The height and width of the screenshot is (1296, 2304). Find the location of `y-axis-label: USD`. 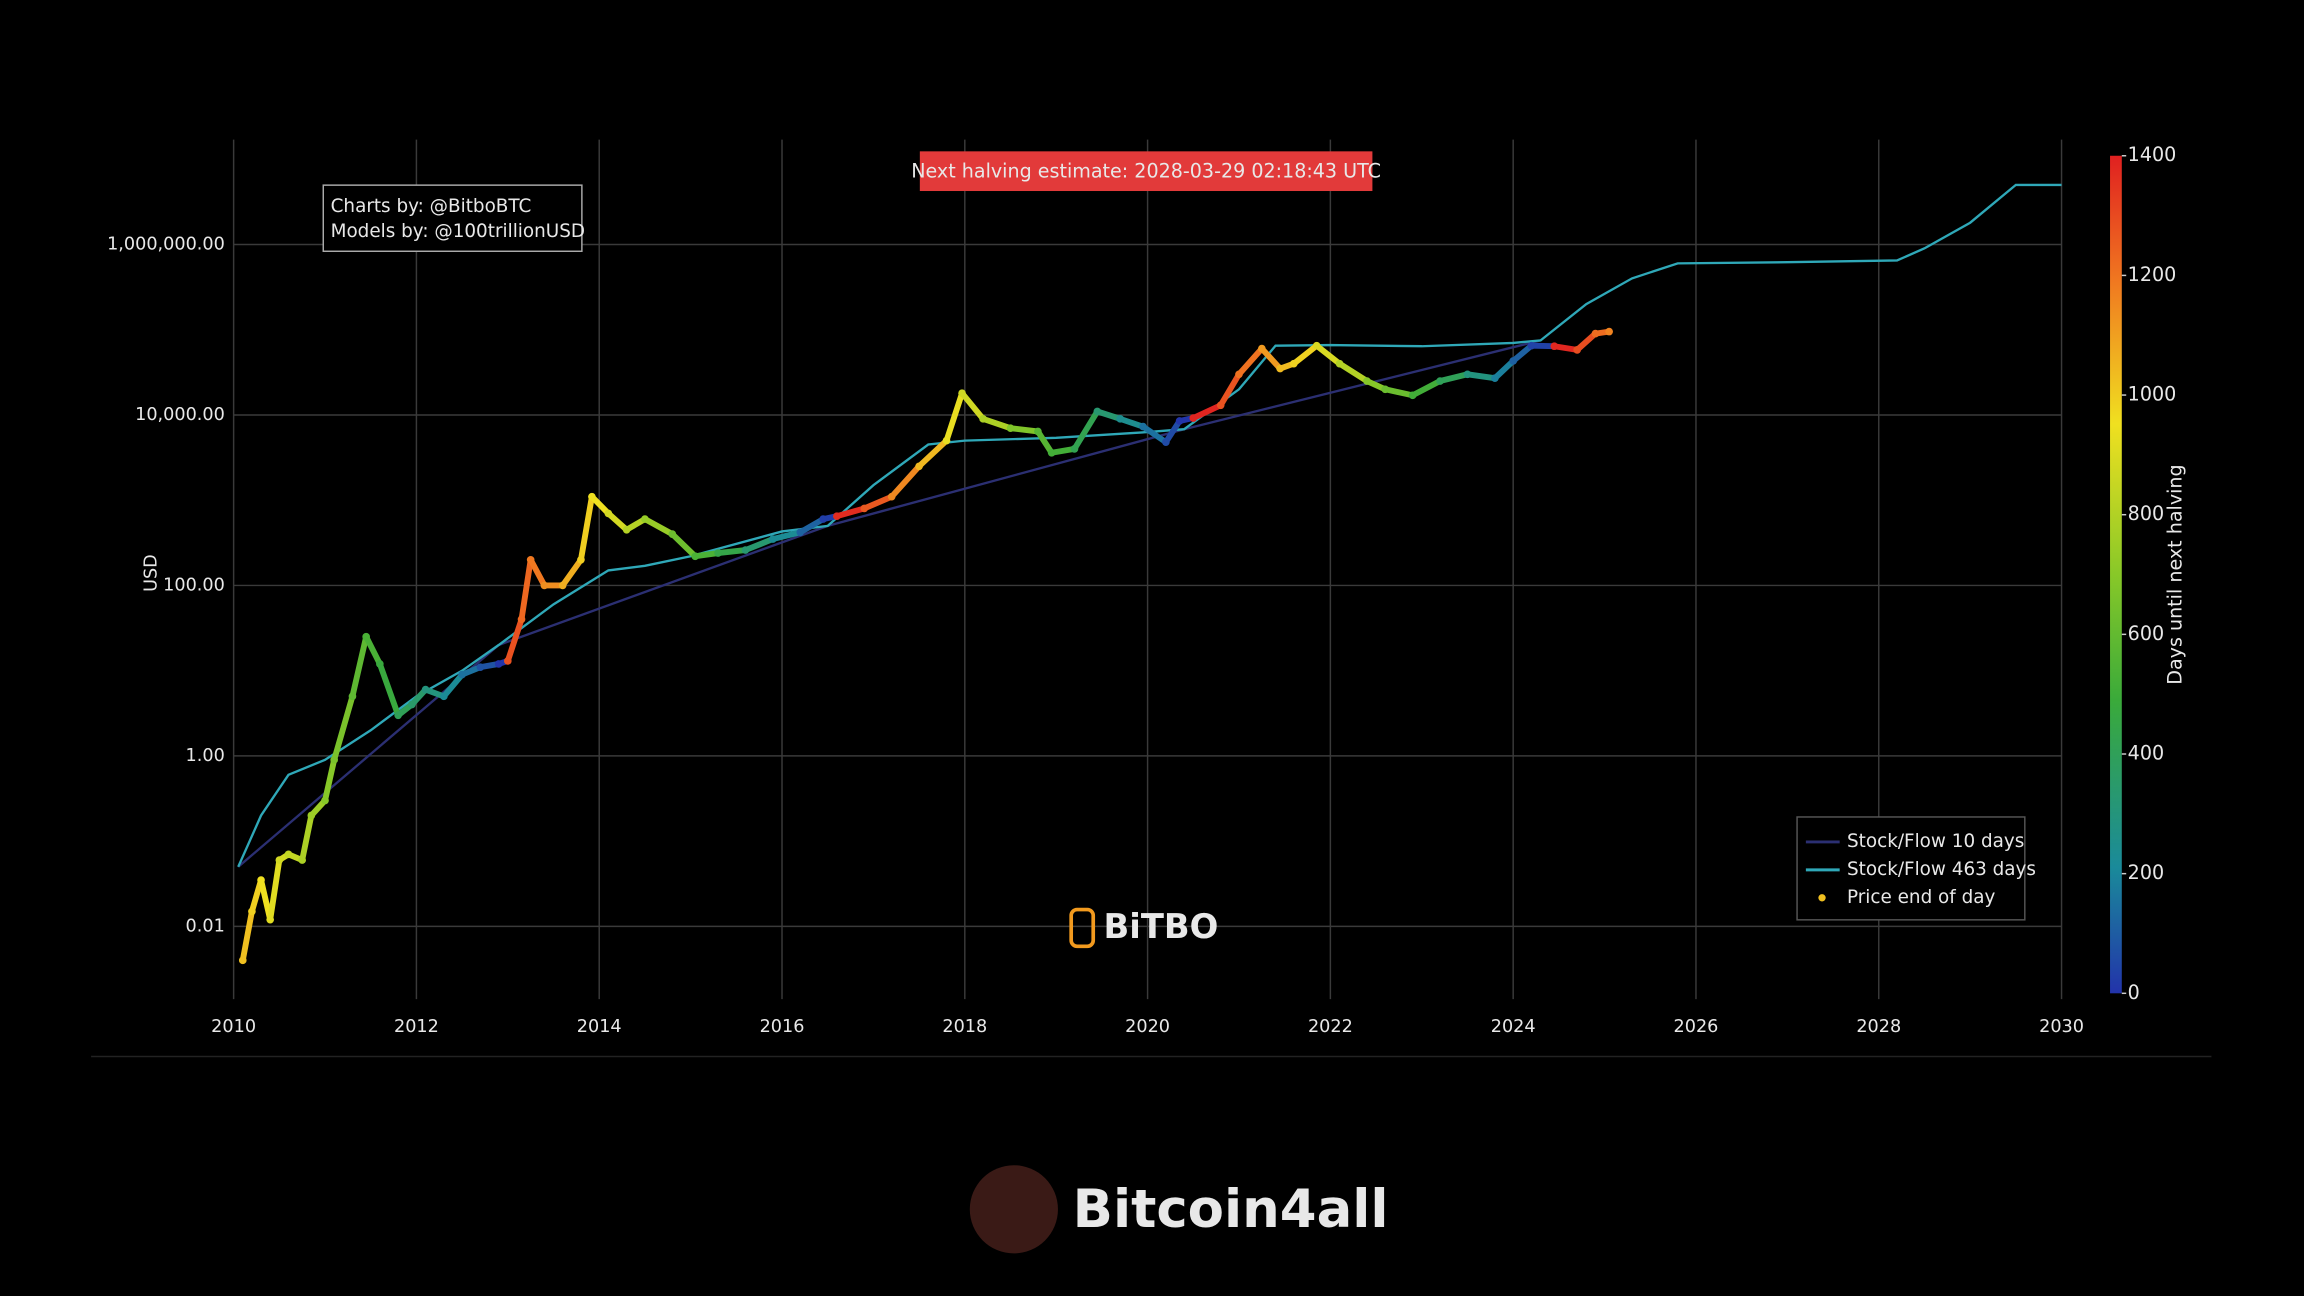

y-axis-label: USD is located at coordinates (151, 573).